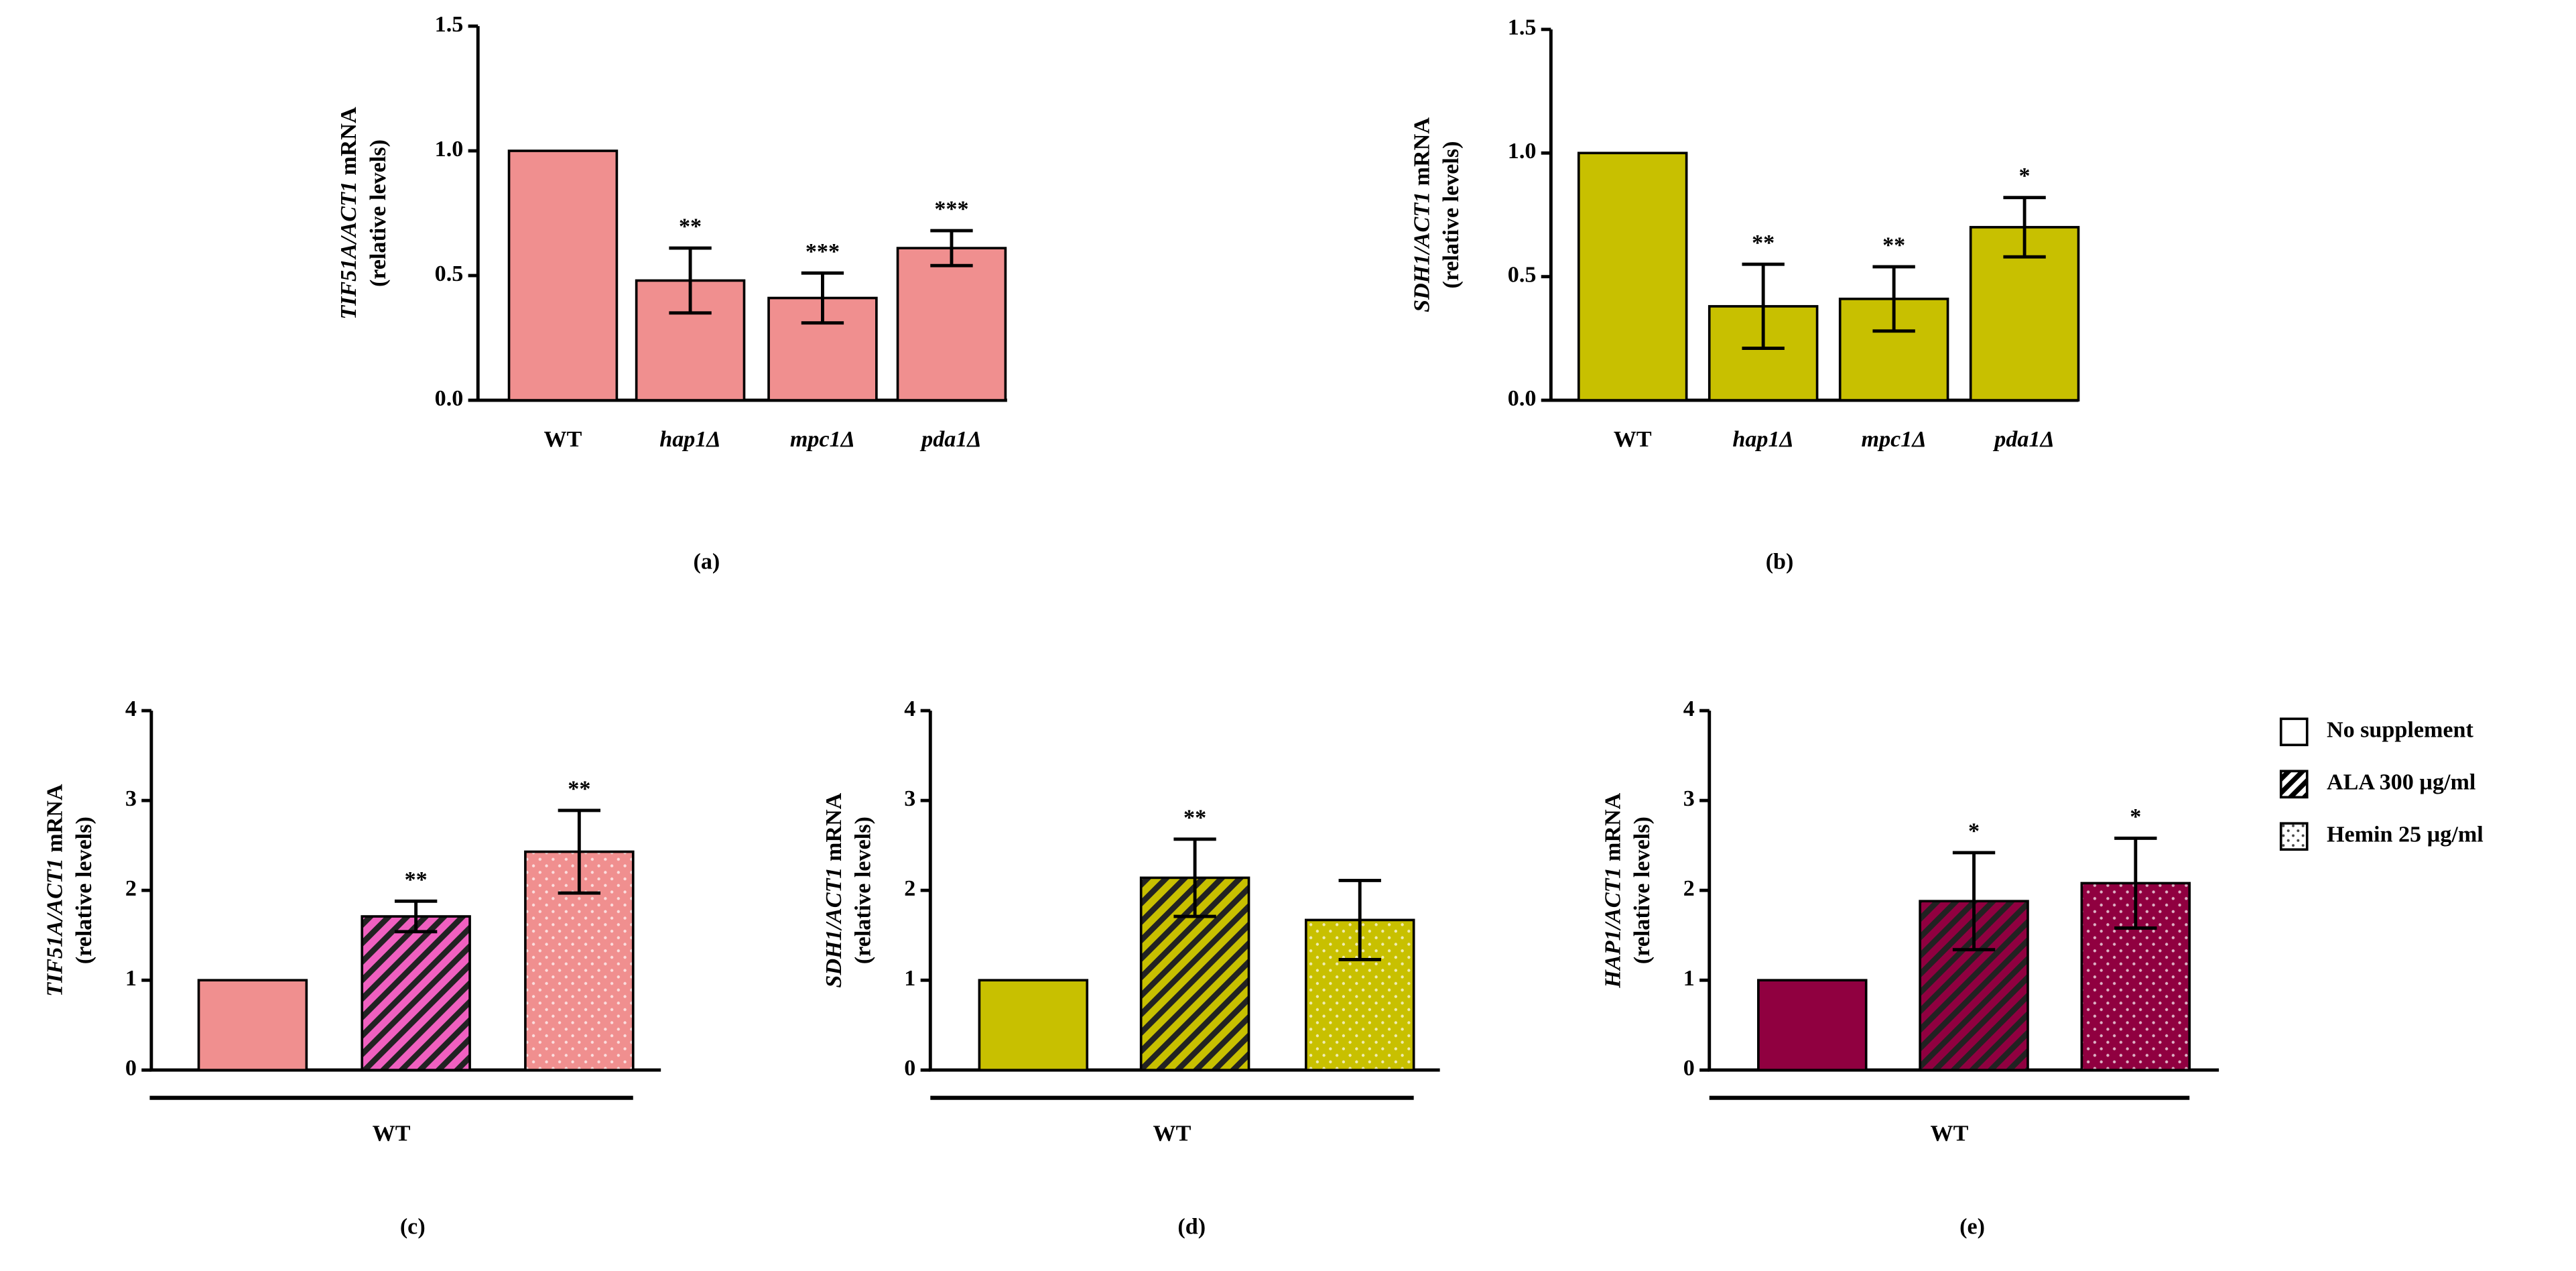 Image resolution: width=2576 pixels, height=1271 pixels. I want to click on panel-label: (b), so click(1780, 562).